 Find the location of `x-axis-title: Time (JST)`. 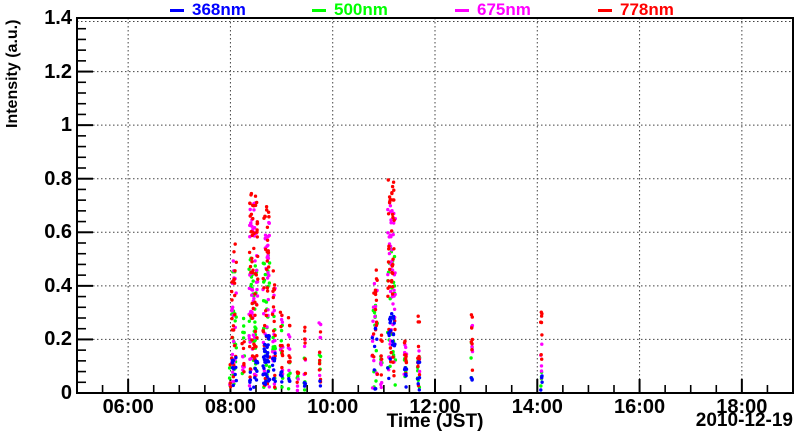

x-axis-title: Time (JST) is located at coordinates (435, 421).